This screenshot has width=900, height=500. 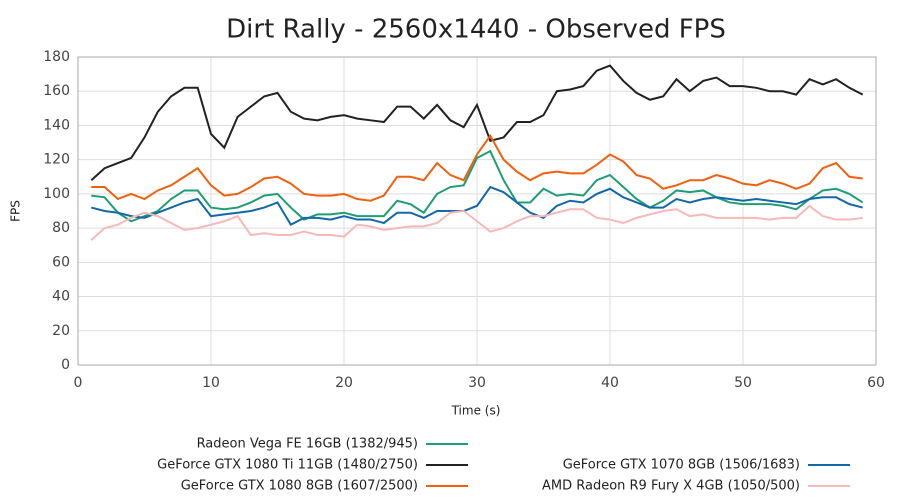 What do you see at coordinates (16, 211) in the screenshot?
I see `y-axis-label: FPS` at bounding box center [16, 211].